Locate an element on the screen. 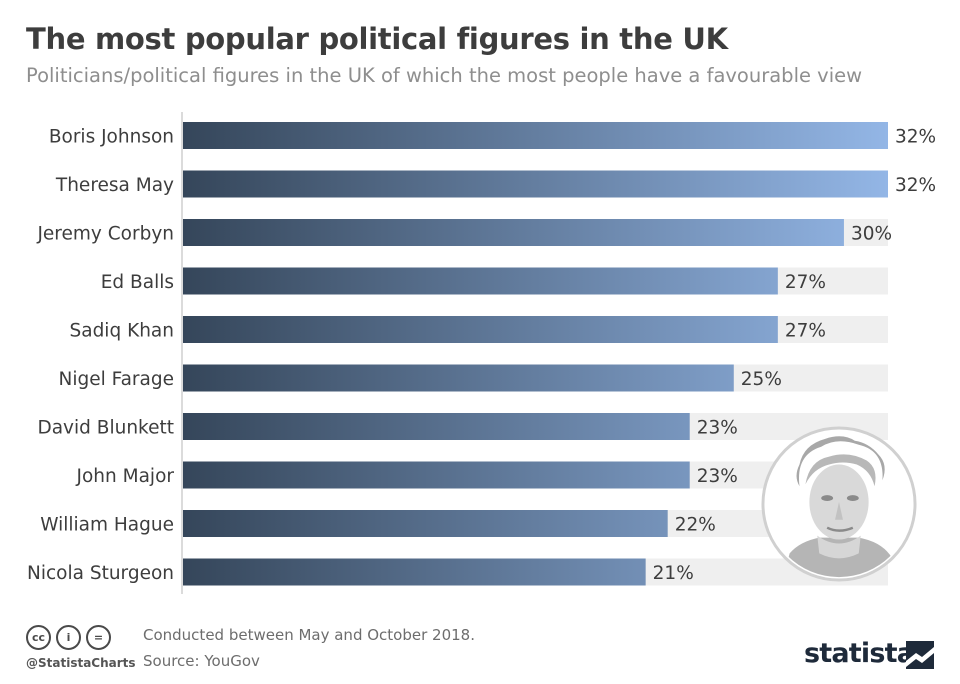 Image resolution: width=960 pixels, height=684 pixels. category-label: Nicola Sturgeon is located at coordinates (100, 573).